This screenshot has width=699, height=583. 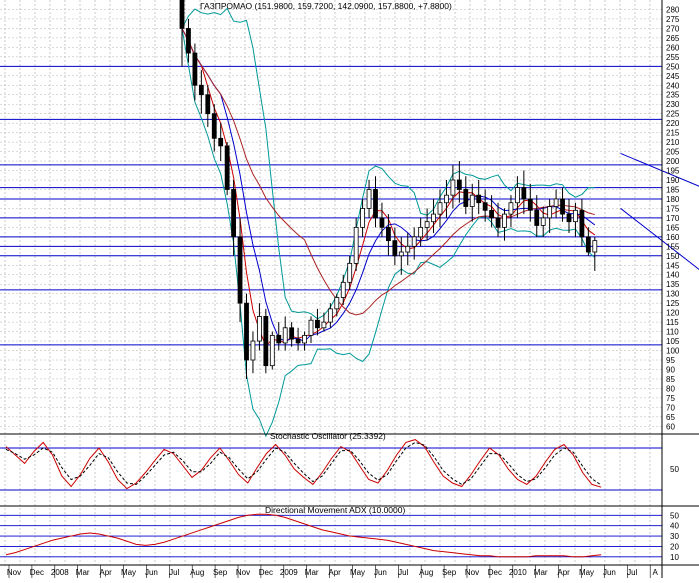 What do you see at coordinates (672, 332) in the screenshot?
I see `y-tick-label: 110` at bounding box center [672, 332].